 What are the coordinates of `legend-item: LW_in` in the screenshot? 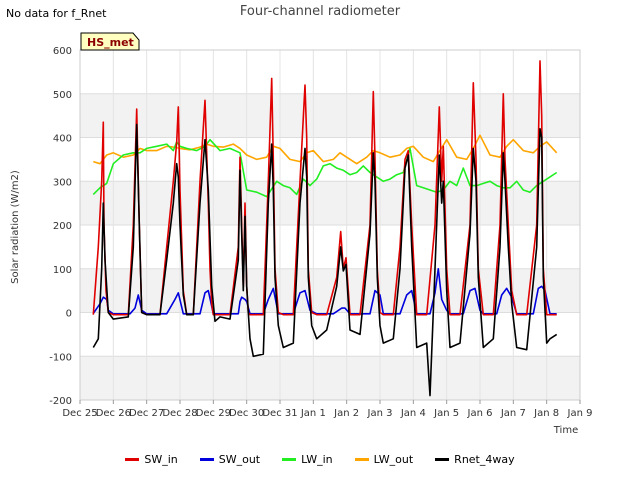 It's located at (307, 459).